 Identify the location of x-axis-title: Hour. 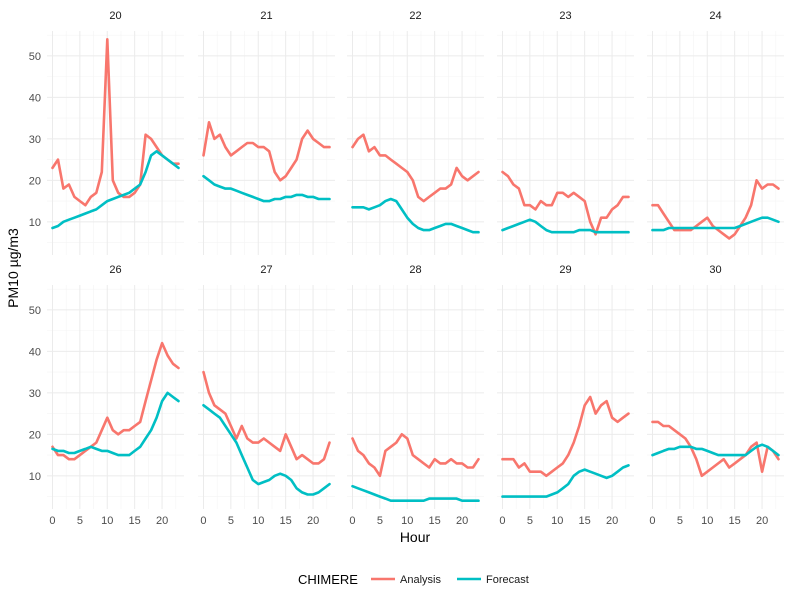
(415, 537).